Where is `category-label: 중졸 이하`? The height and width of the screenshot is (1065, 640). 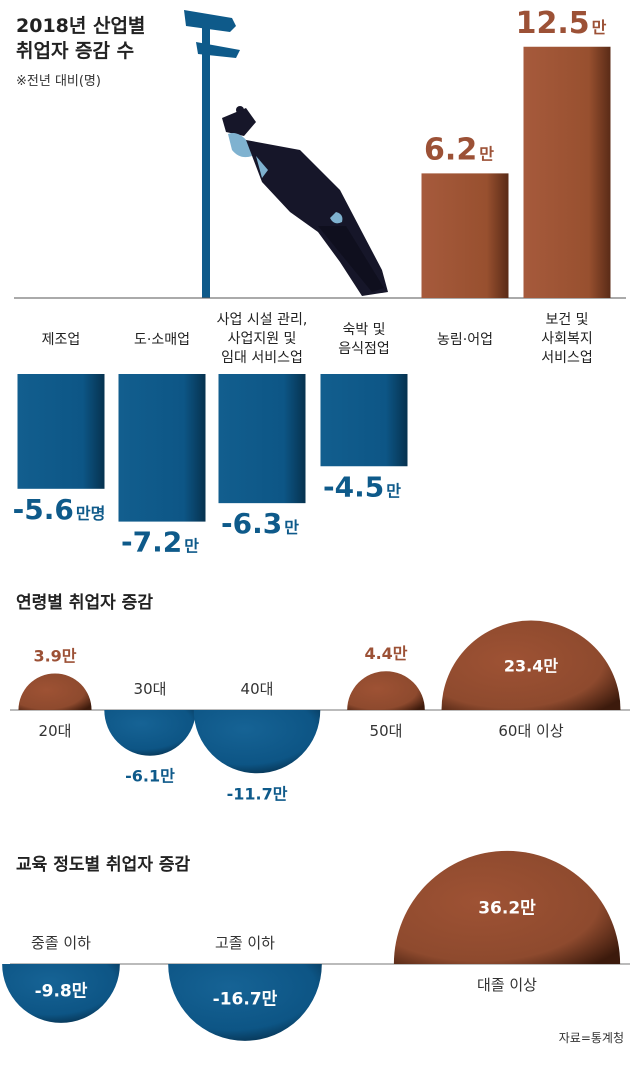
category-label: 중졸 이하 is located at coordinates (61, 943).